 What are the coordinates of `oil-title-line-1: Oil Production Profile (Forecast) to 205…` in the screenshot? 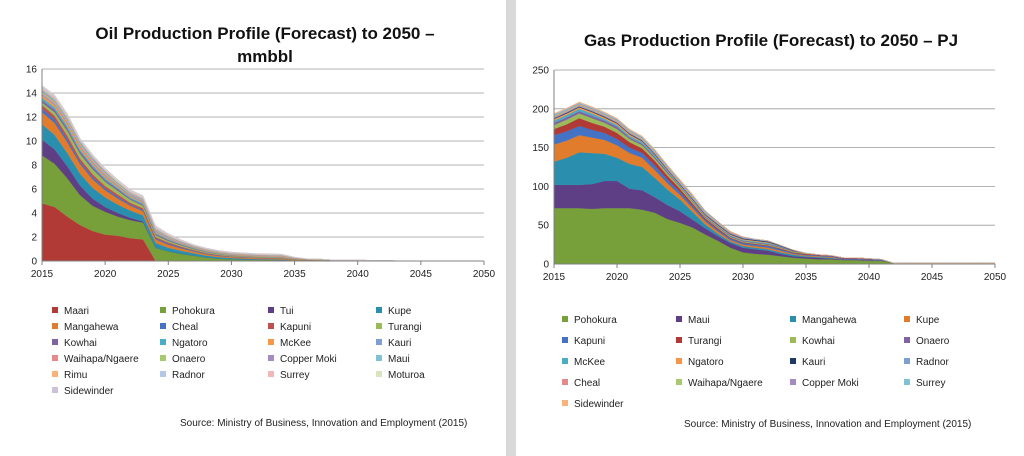 It's located at (265, 33).